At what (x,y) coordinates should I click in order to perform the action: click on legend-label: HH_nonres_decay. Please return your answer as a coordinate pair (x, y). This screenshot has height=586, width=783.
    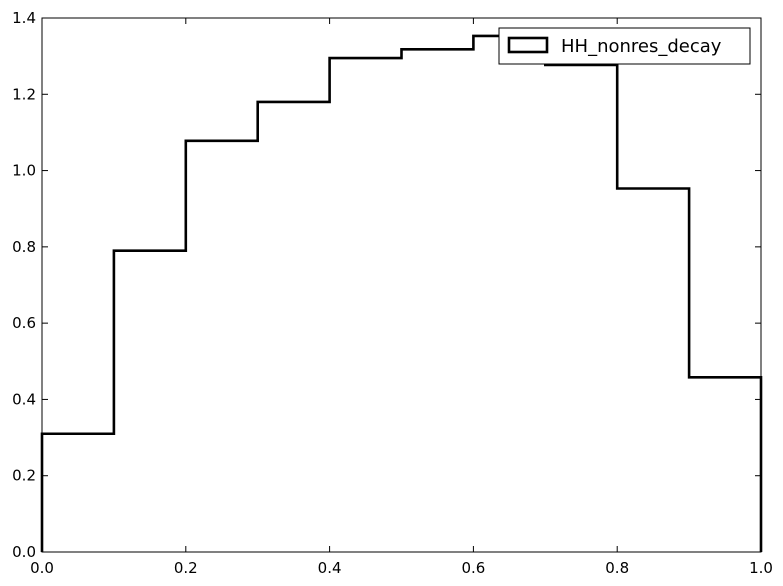
    Looking at the image, I should click on (641, 46).